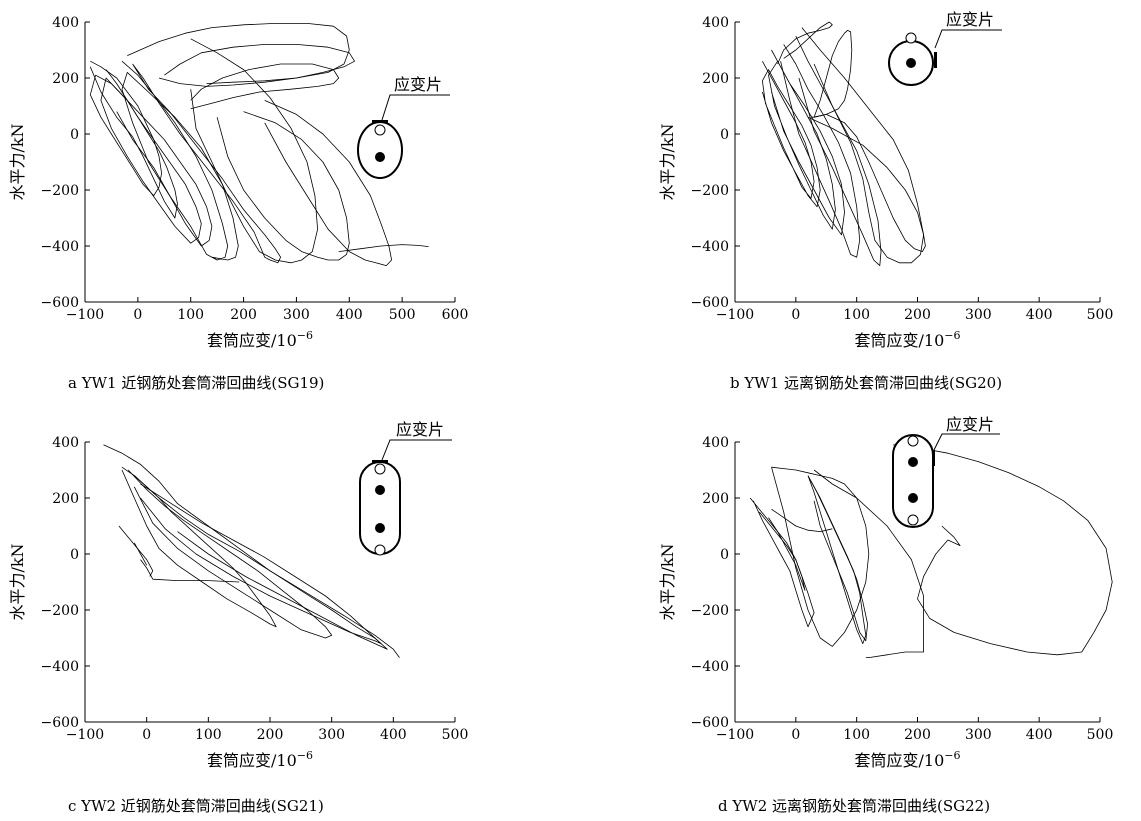  I want to click on sleeve-outline, so click(380, 508).